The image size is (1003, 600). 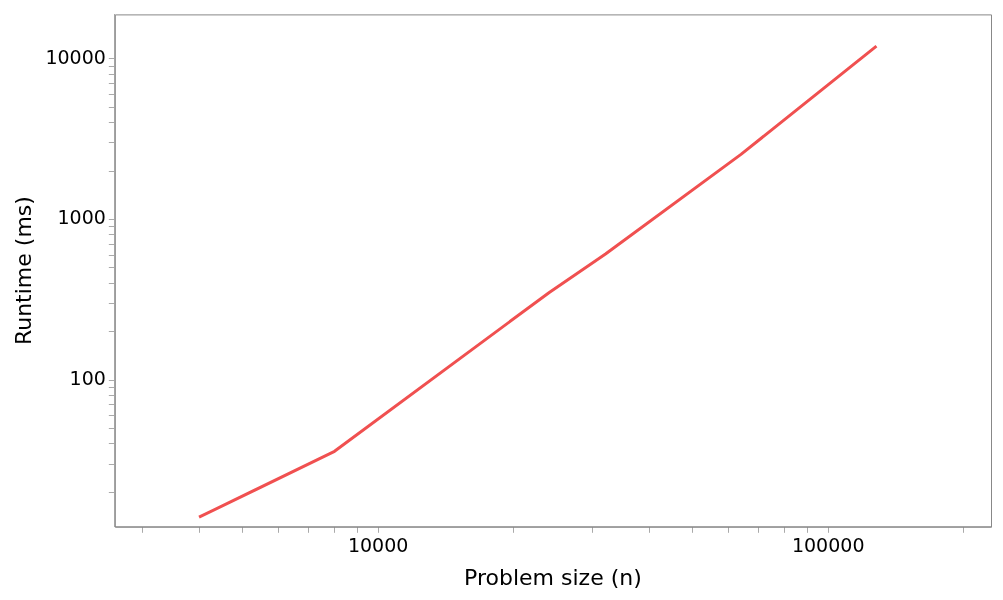 I want to click on y-tick-label: 100, so click(x=87, y=377).